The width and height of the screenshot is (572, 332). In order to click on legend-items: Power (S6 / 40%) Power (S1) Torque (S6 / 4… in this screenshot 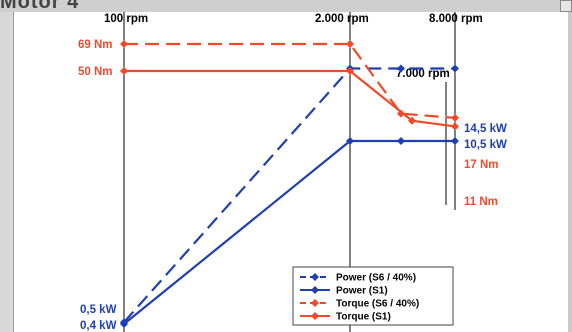, I will do `click(359, 298)`.